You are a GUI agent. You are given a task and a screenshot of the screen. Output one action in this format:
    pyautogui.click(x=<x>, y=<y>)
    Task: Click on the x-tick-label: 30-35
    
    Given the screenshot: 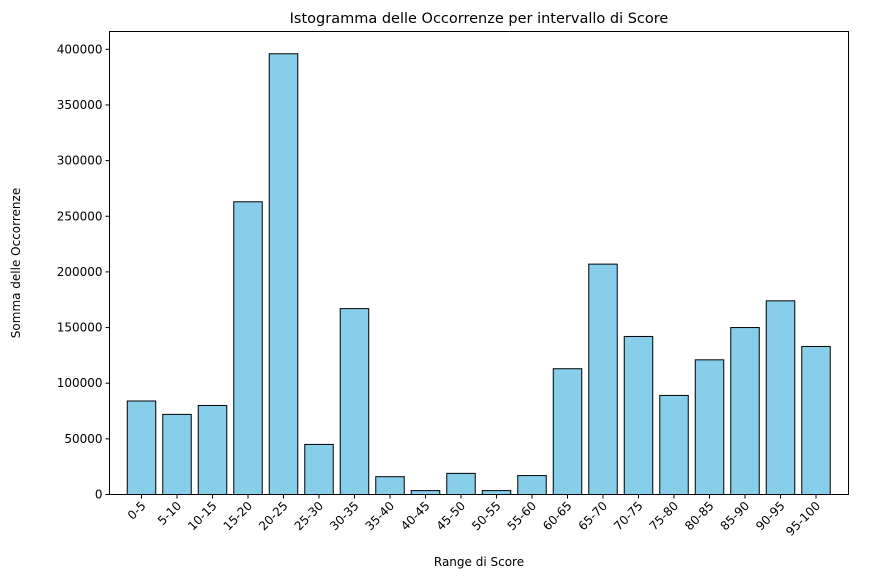 What is the action you would take?
    pyautogui.click(x=344, y=516)
    